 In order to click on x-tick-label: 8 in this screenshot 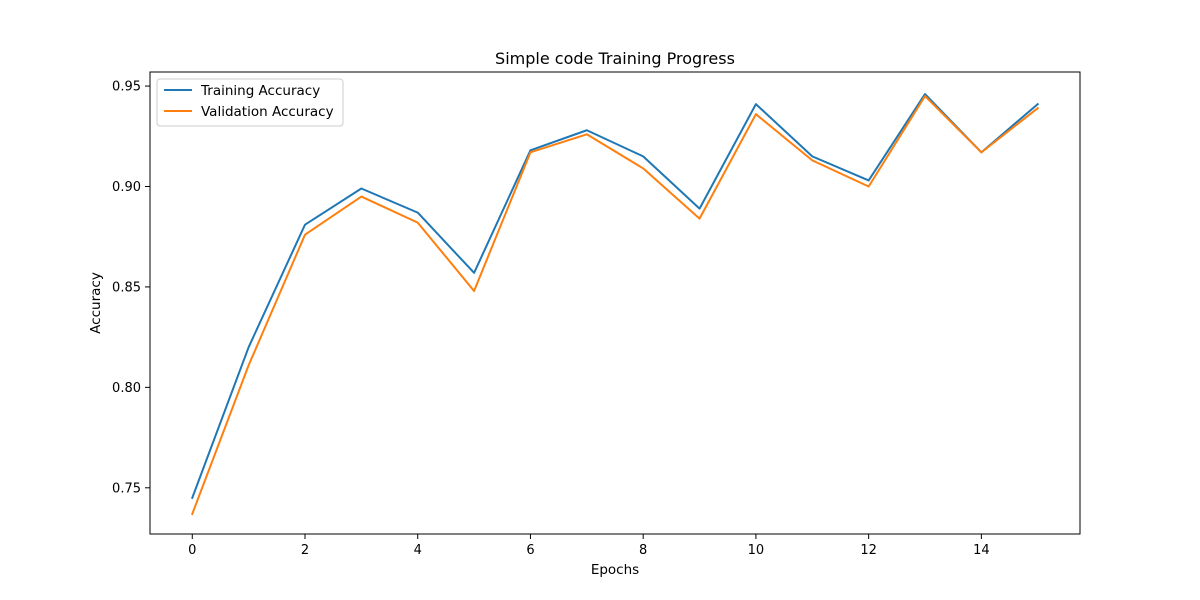, I will do `click(643, 550)`.